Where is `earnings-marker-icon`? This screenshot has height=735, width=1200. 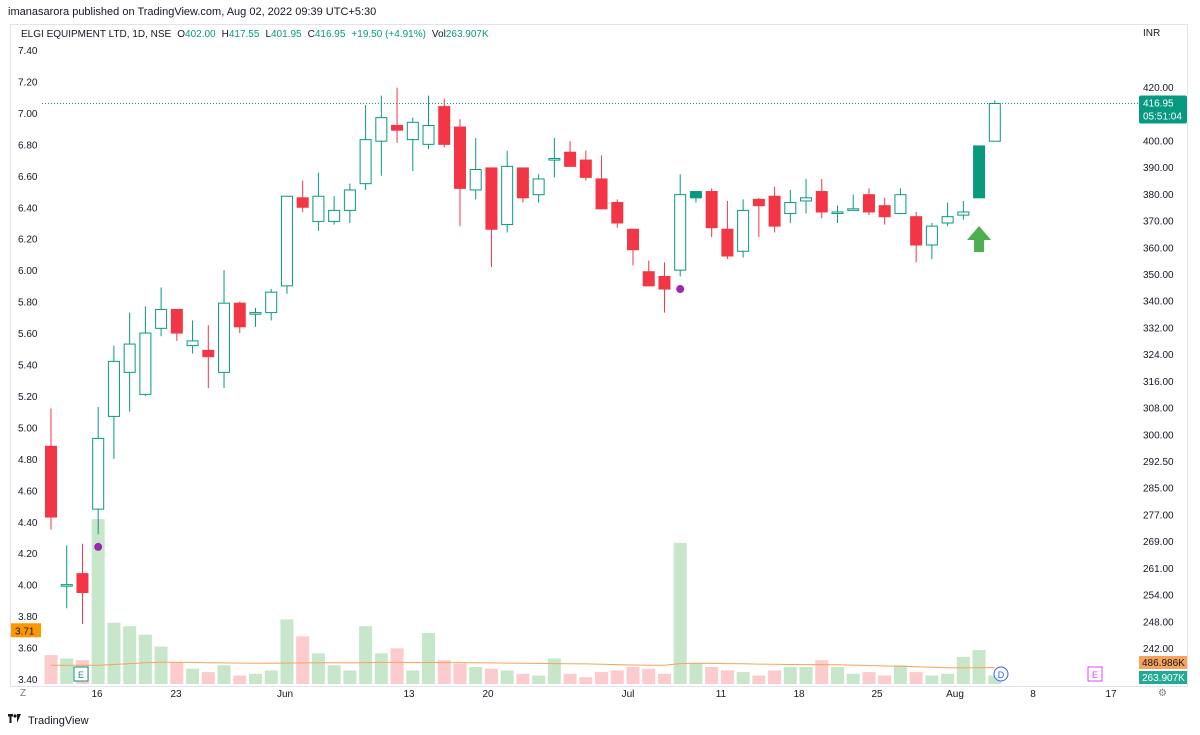 earnings-marker-icon is located at coordinates (1095, 674).